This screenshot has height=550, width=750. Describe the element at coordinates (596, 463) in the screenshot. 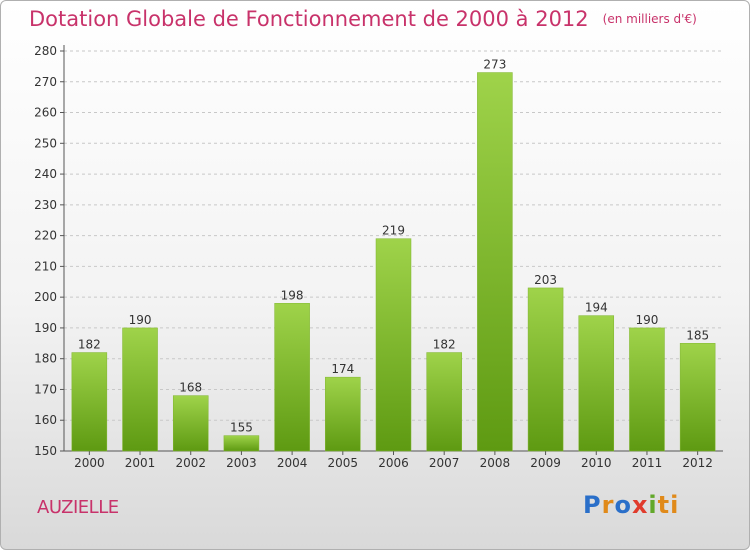

I see `x-tick-label: 2010` at that location.